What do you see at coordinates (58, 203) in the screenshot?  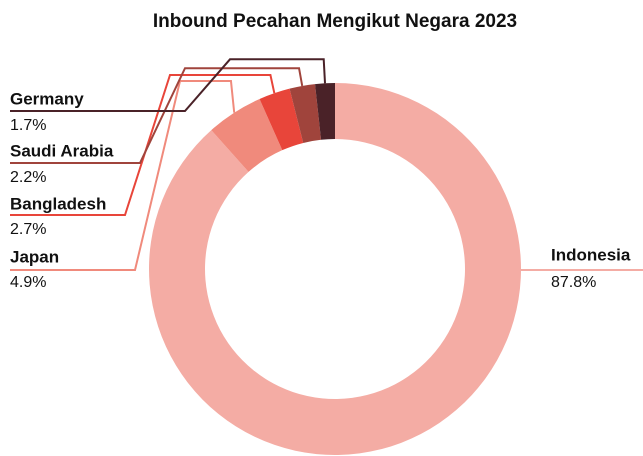 I see `legend-label: Bangladesh` at bounding box center [58, 203].